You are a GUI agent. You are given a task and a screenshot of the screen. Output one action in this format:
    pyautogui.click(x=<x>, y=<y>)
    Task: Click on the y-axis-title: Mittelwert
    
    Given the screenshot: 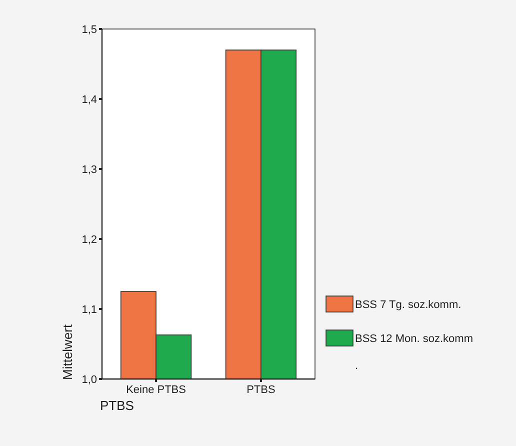 What is the action you would take?
    pyautogui.click(x=67, y=352)
    